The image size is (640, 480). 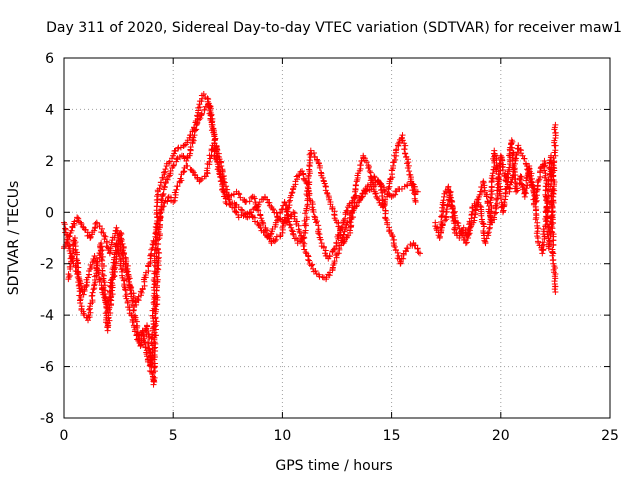 What do you see at coordinates (49, 213) in the screenshot?
I see `y-tick-label: 0` at bounding box center [49, 213].